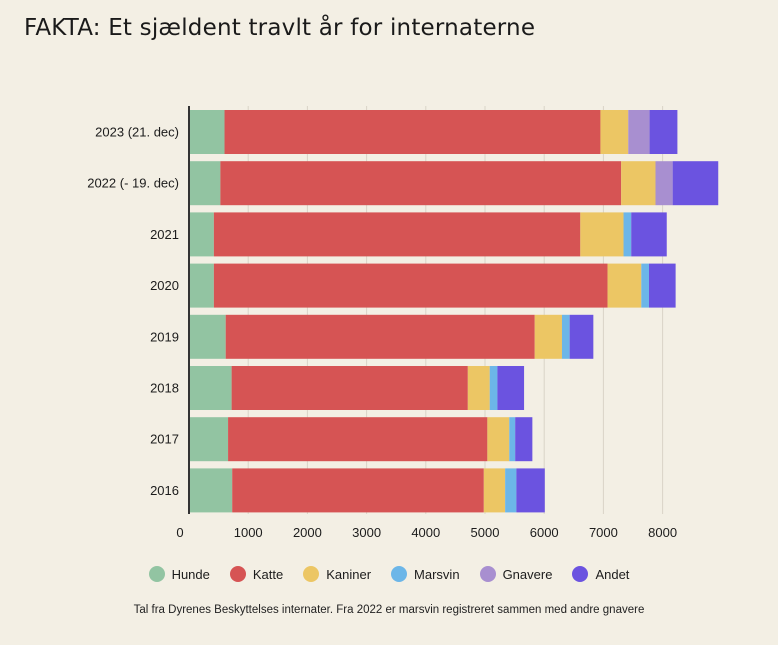  Describe the element at coordinates (133, 183) in the screenshot. I see `y-tick-label: 2022 (- 19. dec)` at that location.